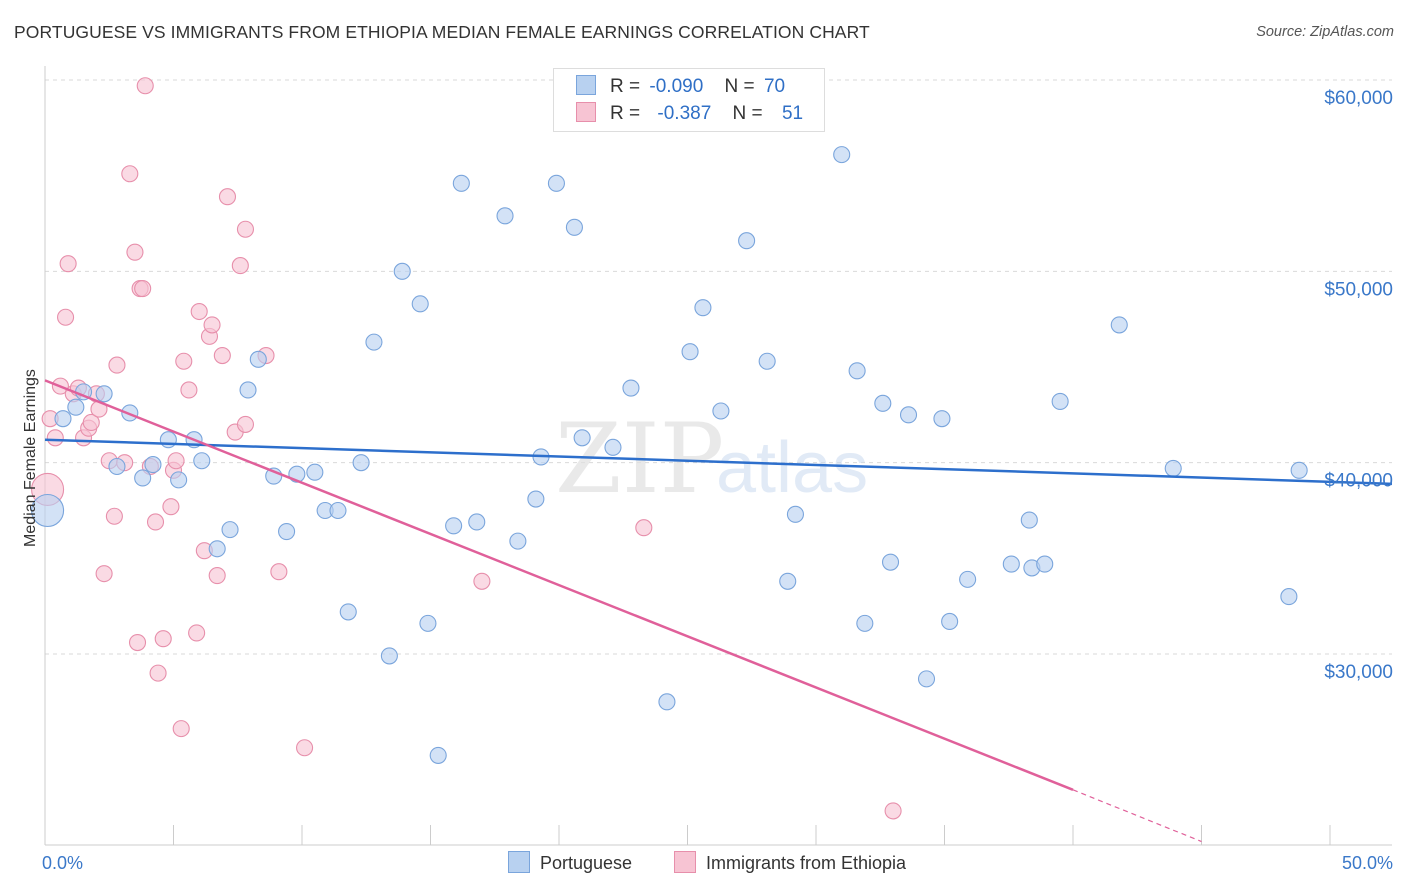 This screenshot has width=1406, height=892. I want to click on y-axis-label: Median Female Earnings, so click(30, 458).